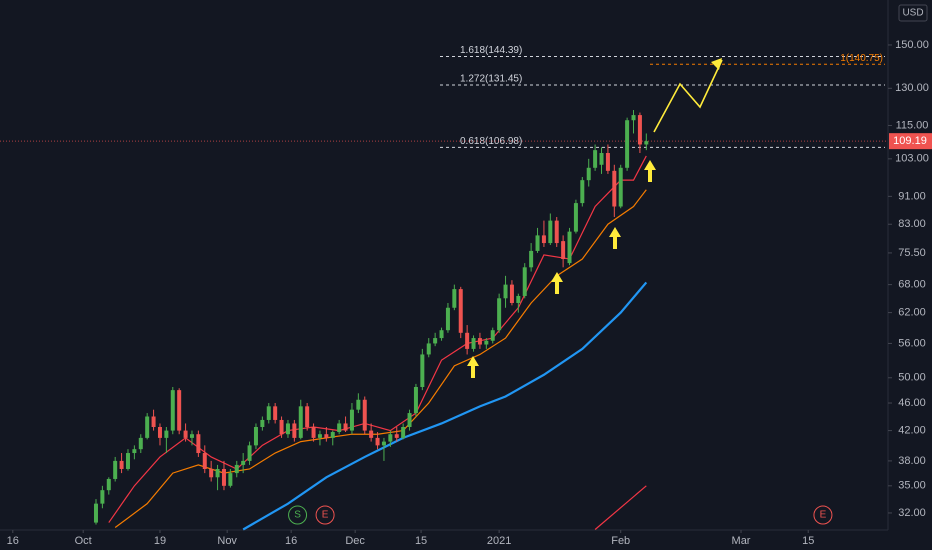 This screenshot has width=932, height=550. Describe the element at coordinates (861, 58) in the screenshot. I see `level-label: 1(140.75)` at that location.